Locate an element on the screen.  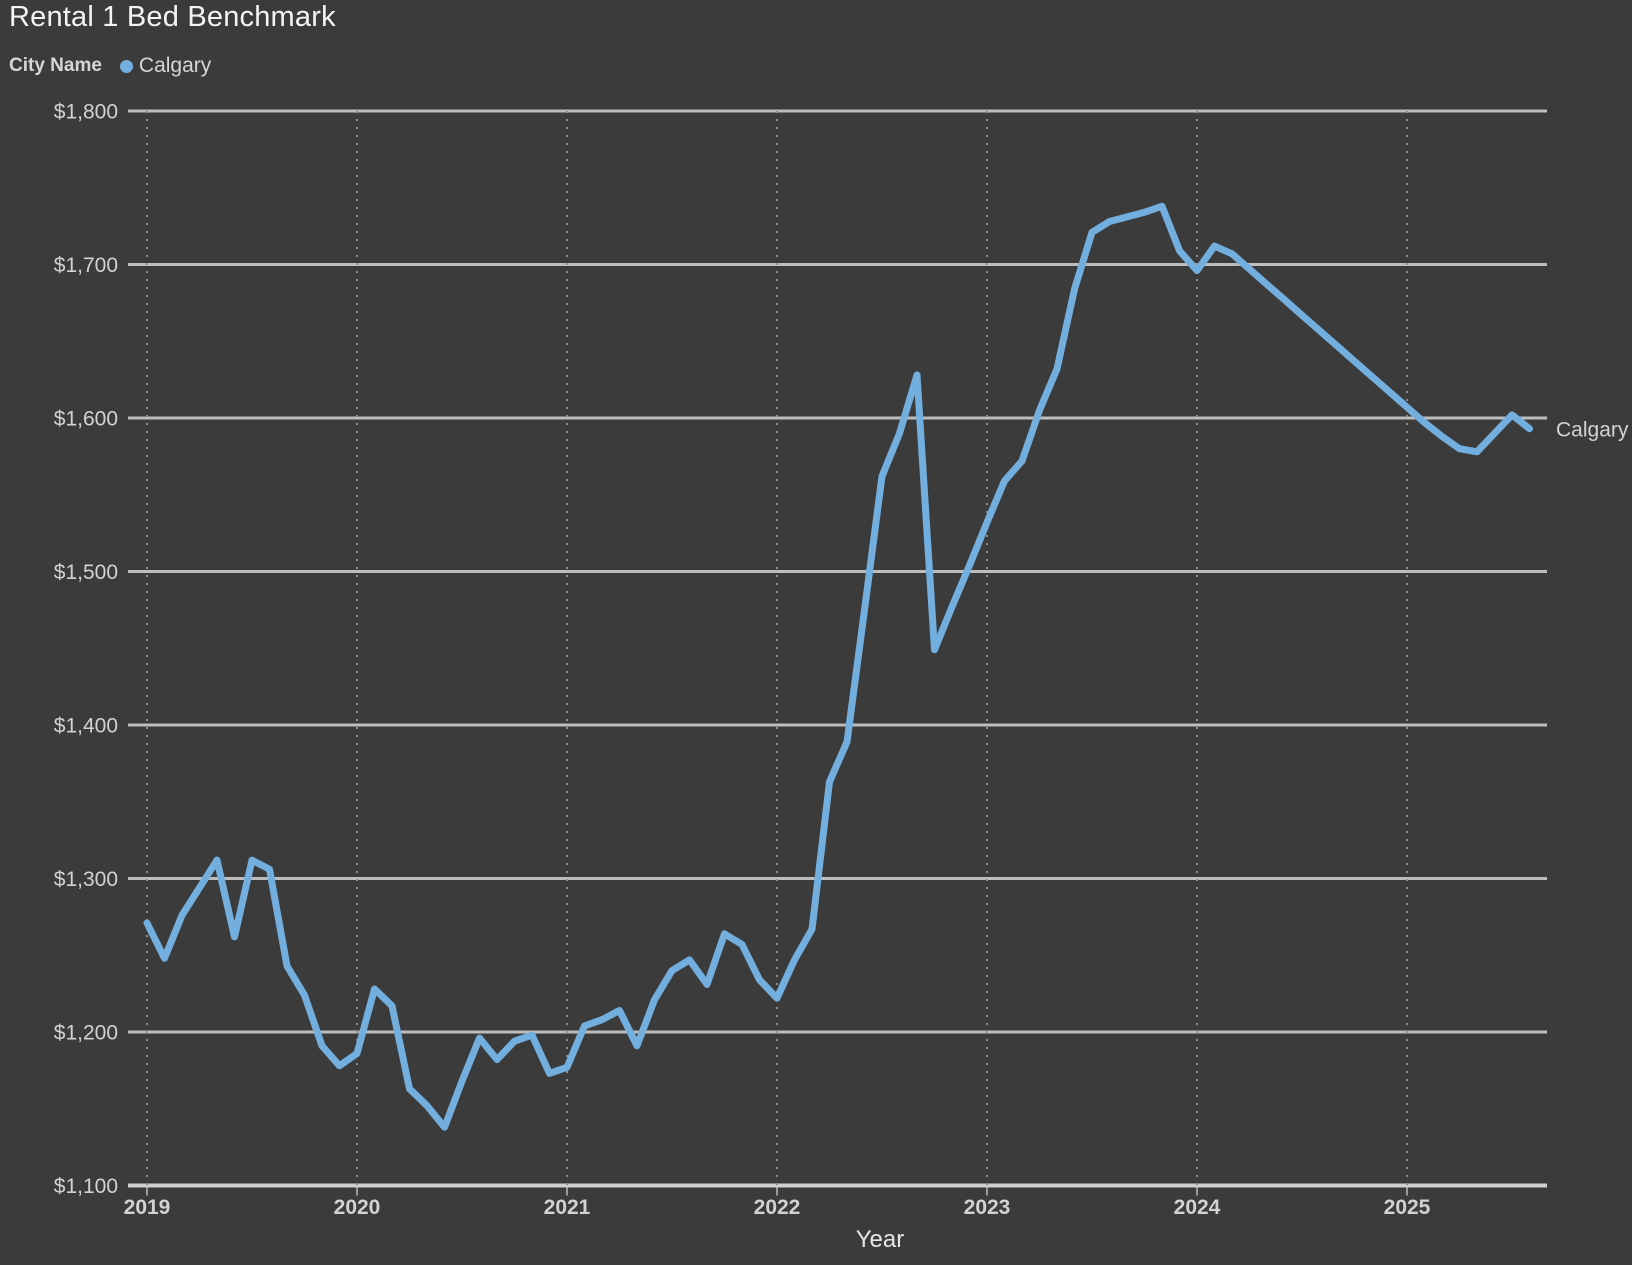
x-axis-tick-label: 2025 is located at coordinates (1407, 1207).